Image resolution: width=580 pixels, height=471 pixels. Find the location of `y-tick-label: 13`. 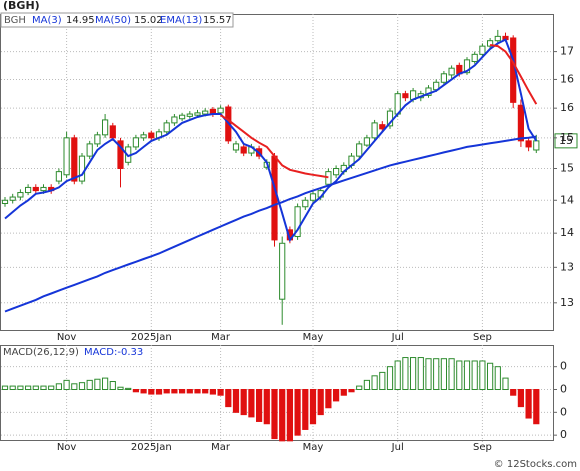

y-tick-label: 13 is located at coordinates (567, 302).